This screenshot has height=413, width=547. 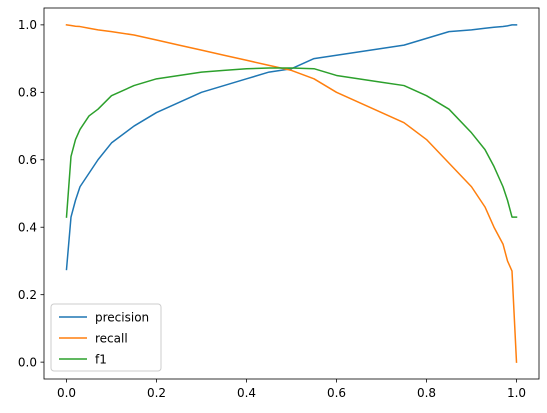 I want to click on legend-label-f1: f1, so click(x=101, y=359).